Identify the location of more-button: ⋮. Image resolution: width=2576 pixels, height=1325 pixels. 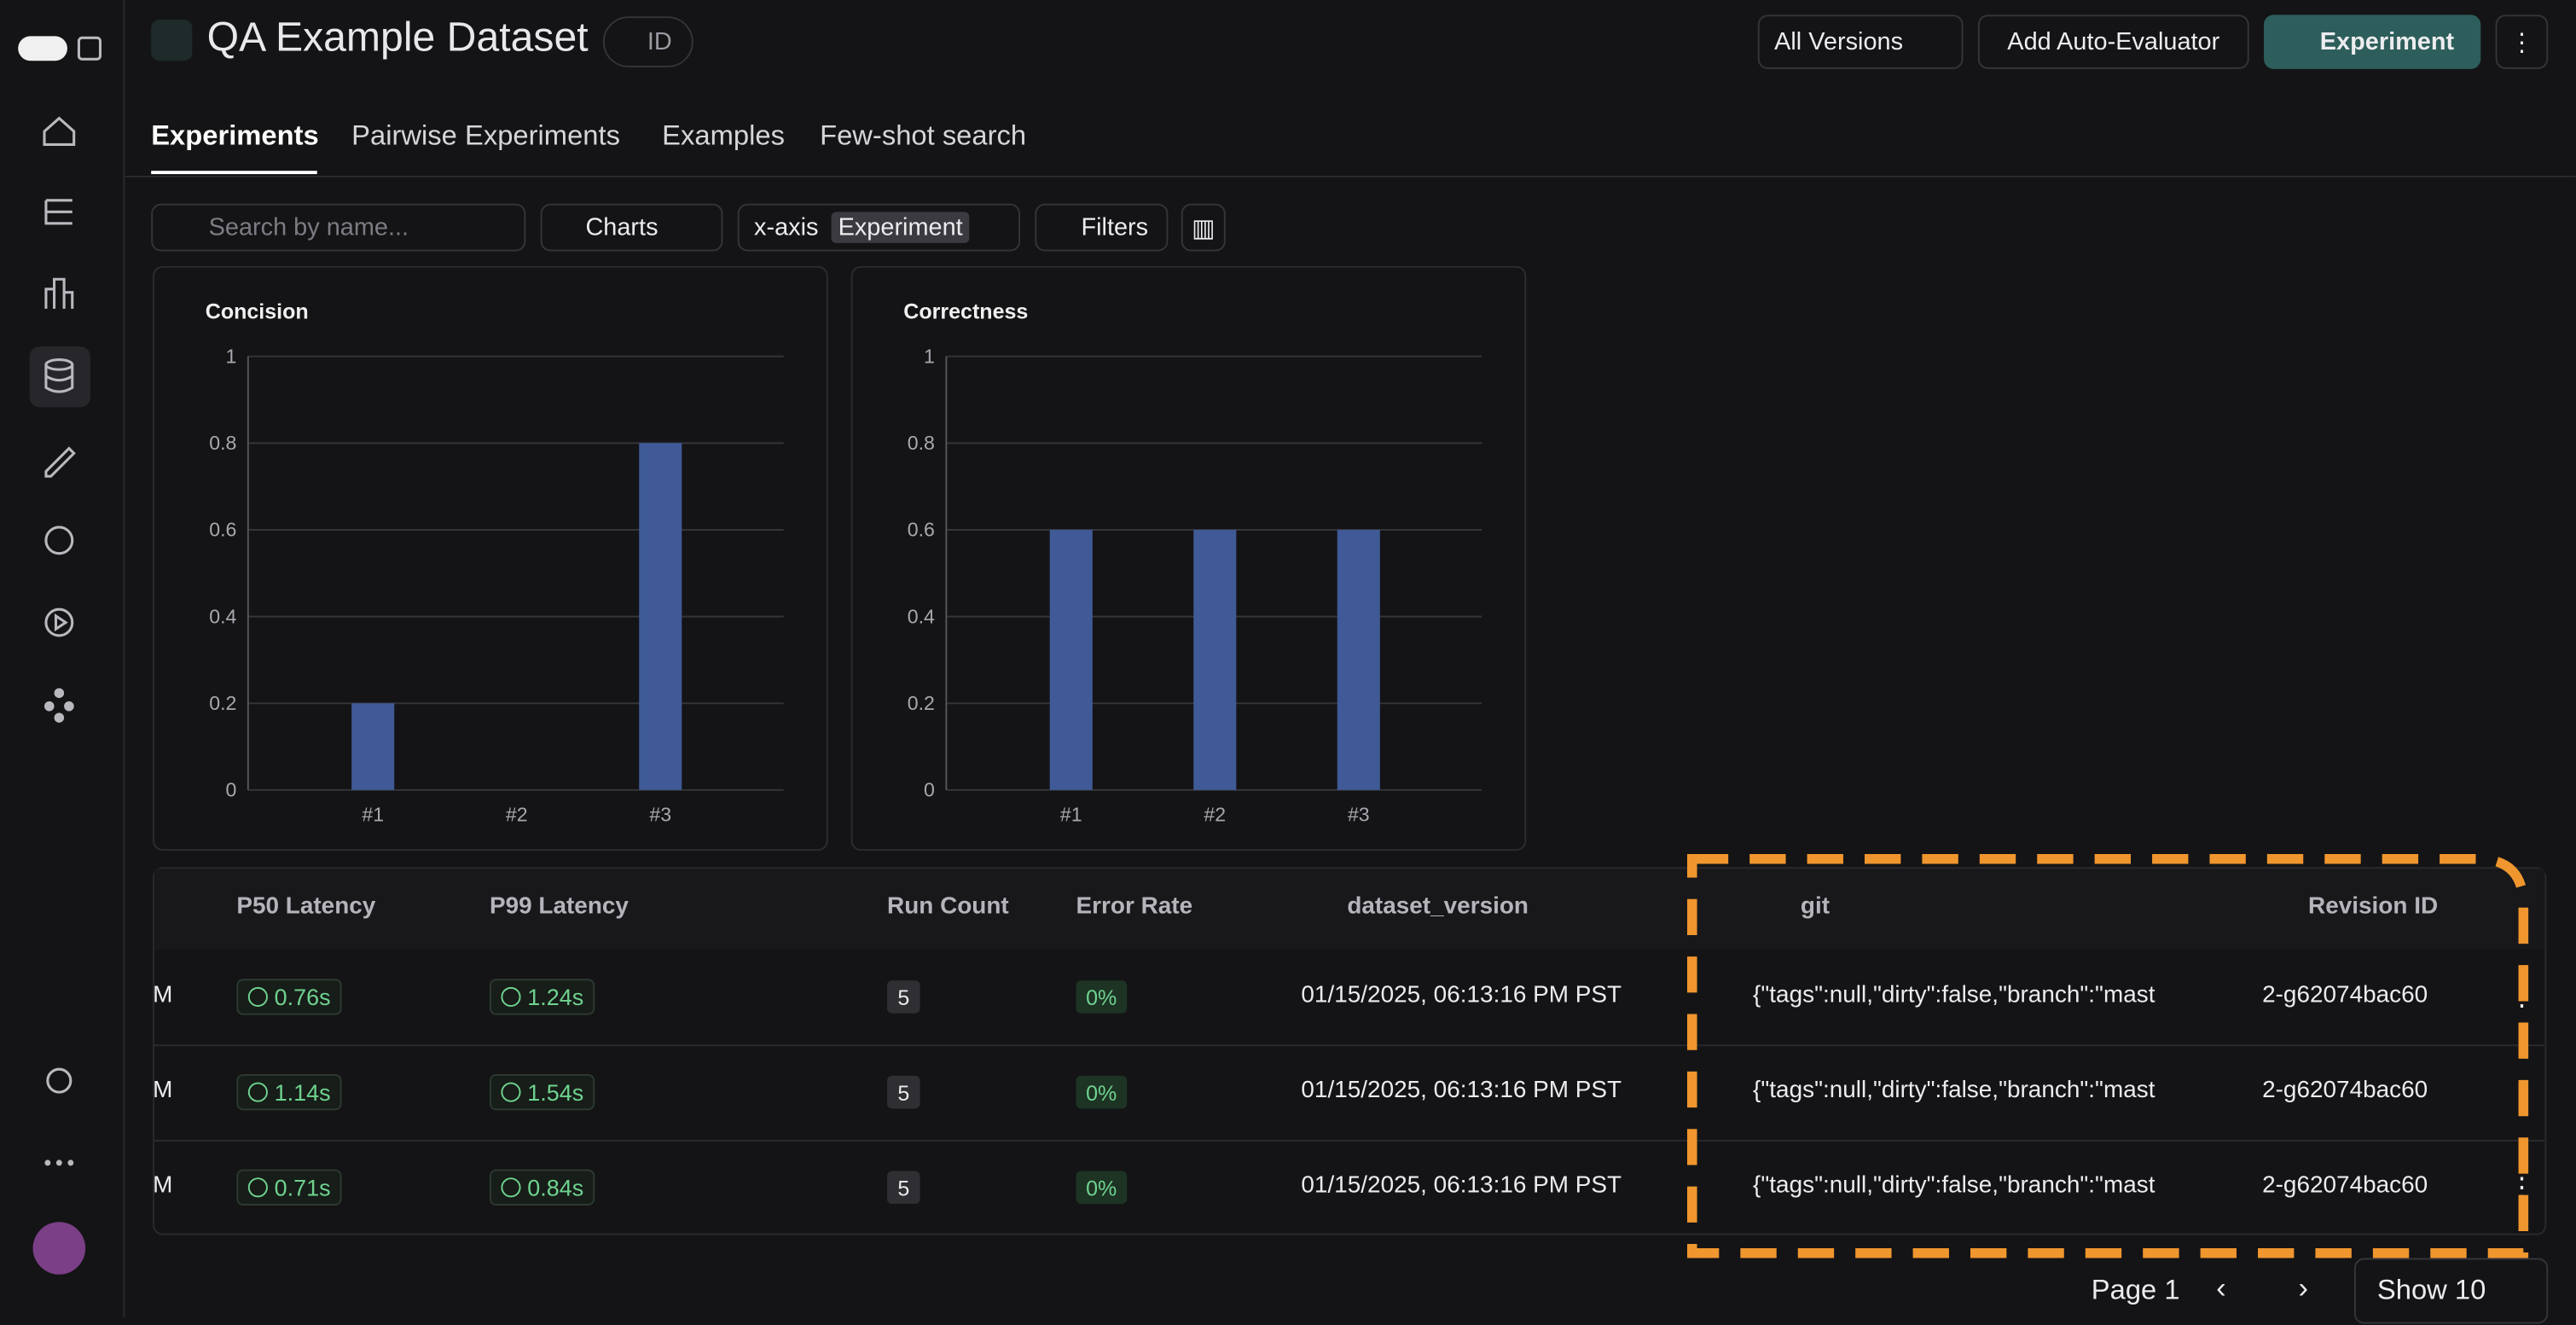
(2522, 42).